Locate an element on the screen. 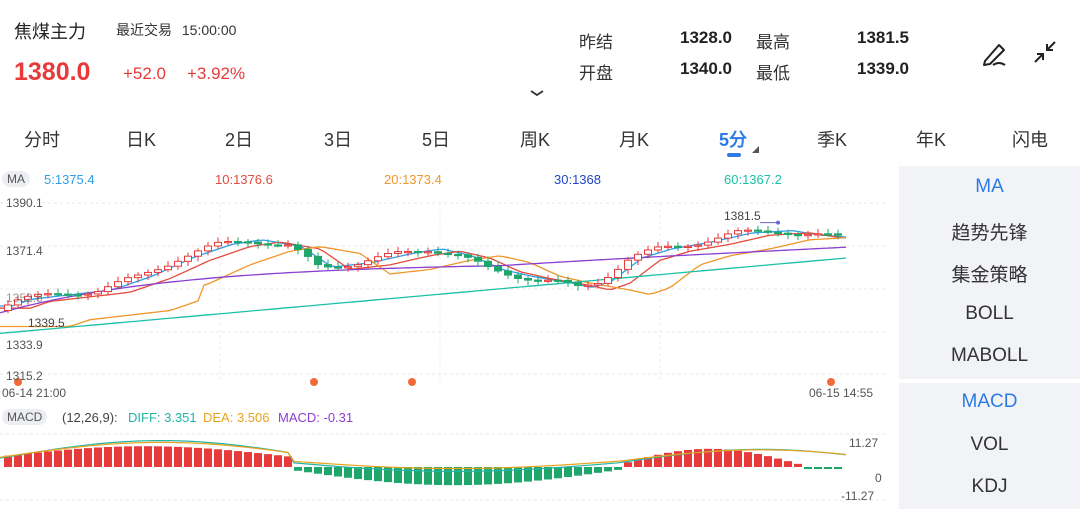  macd-axis-label: 11.27 is located at coordinates (864, 443).